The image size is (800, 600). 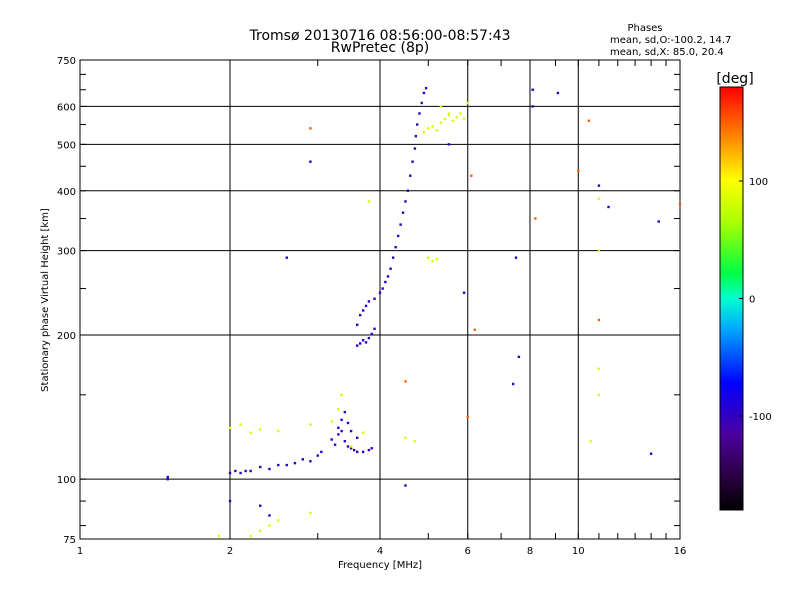 I want to click on x-tick-label: 1, so click(x=80, y=551).